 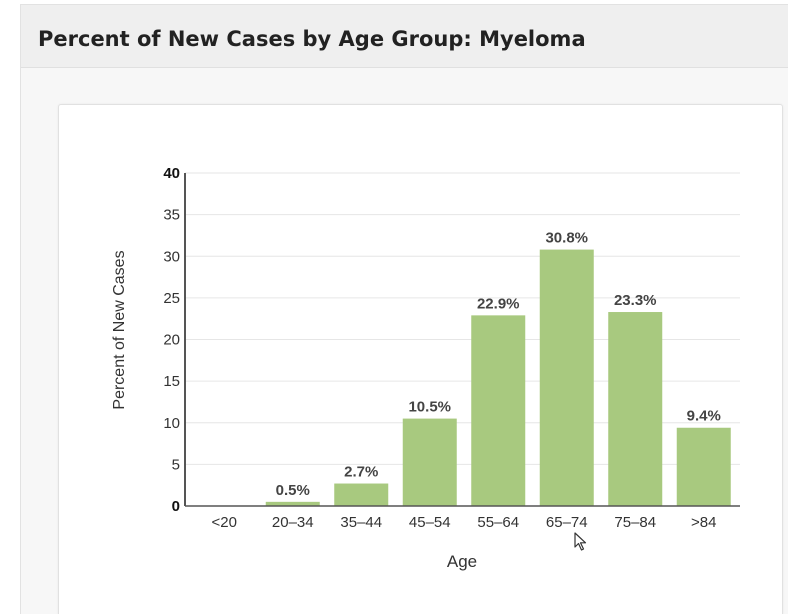 What do you see at coordinates (293, 490) in the screenshot?
I see `data-label: 0.5%` at bounding box center [293, 490].